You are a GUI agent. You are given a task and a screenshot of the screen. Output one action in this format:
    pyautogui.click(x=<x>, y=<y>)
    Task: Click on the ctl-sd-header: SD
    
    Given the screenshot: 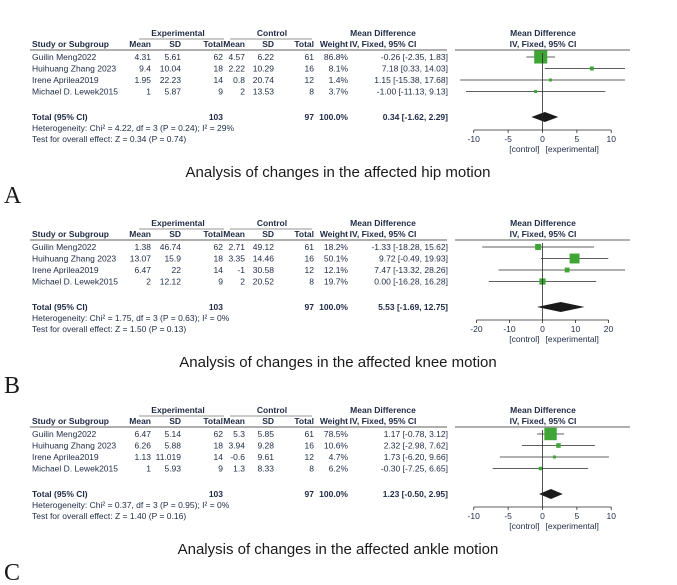 What is the action you would take?
    pyautogui.click(x=268, y=421)
    